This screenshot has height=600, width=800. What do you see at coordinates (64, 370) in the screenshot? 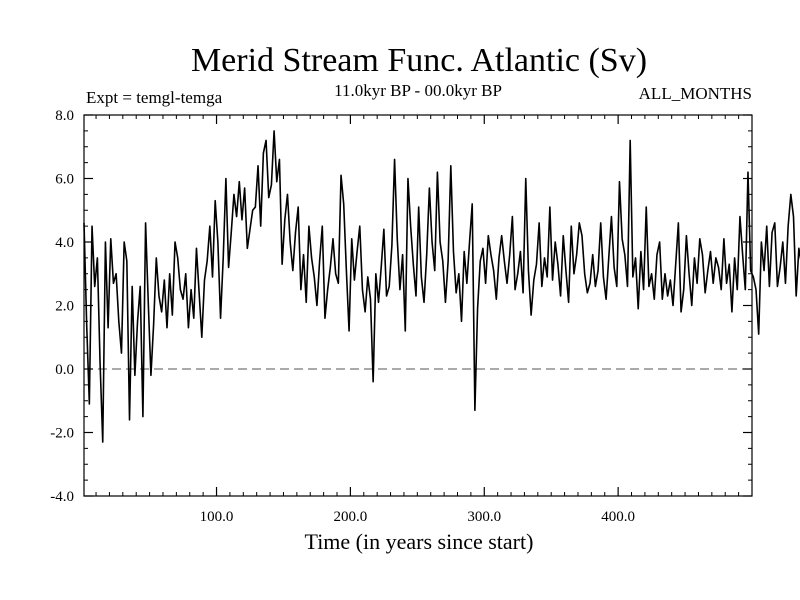
I see `y-tick-label: 0.0` at bounding box center [64, 370].